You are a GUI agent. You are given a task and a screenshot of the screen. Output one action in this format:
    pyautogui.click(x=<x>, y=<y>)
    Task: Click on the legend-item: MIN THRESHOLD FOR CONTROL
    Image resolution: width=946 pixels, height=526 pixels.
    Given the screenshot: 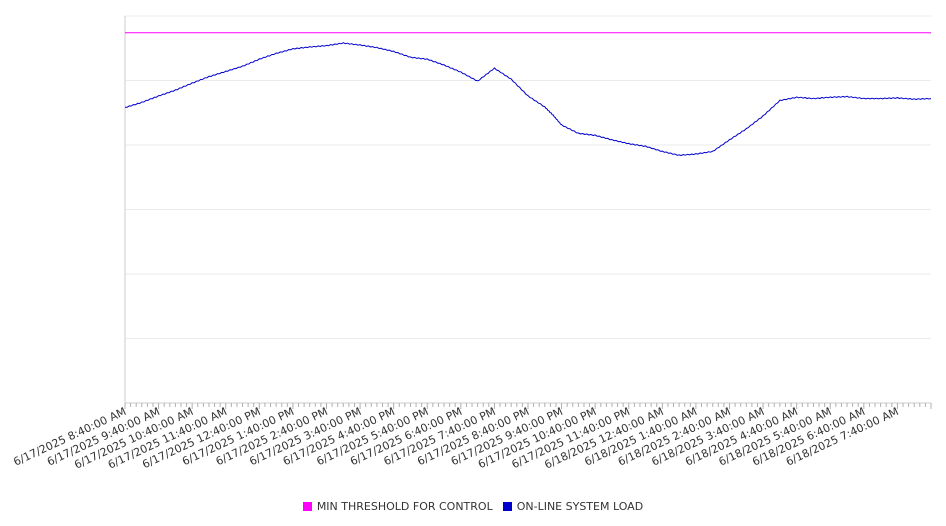 What is the action you would take?
    pyautogui.click(x=397, y=506)
    